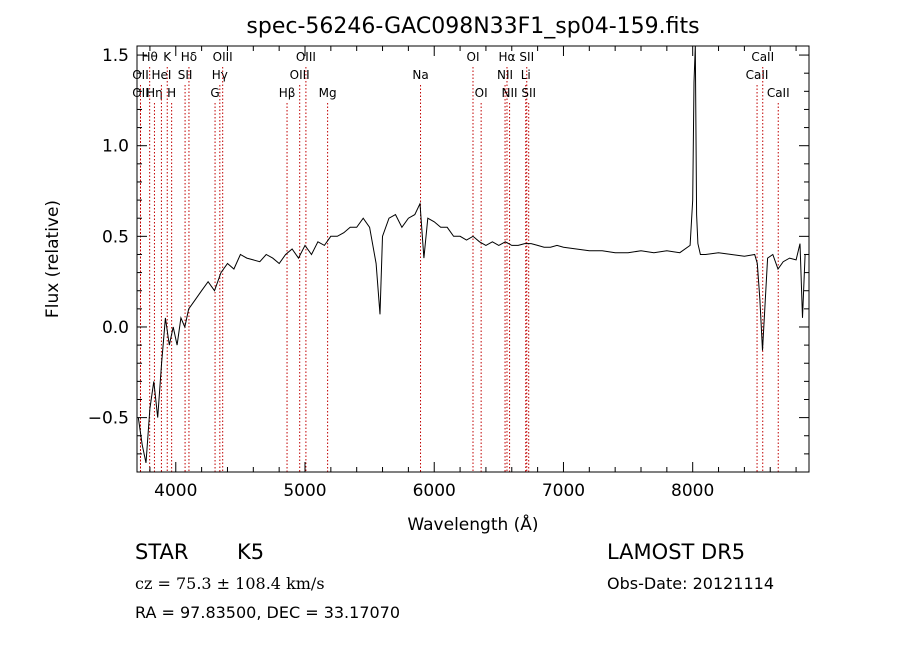 The image size is (900, 649). What do you see at coordinates (115, 237) in the screenshot?
I see `y-tick-label: 0.5` at bounding box center [115, 237].